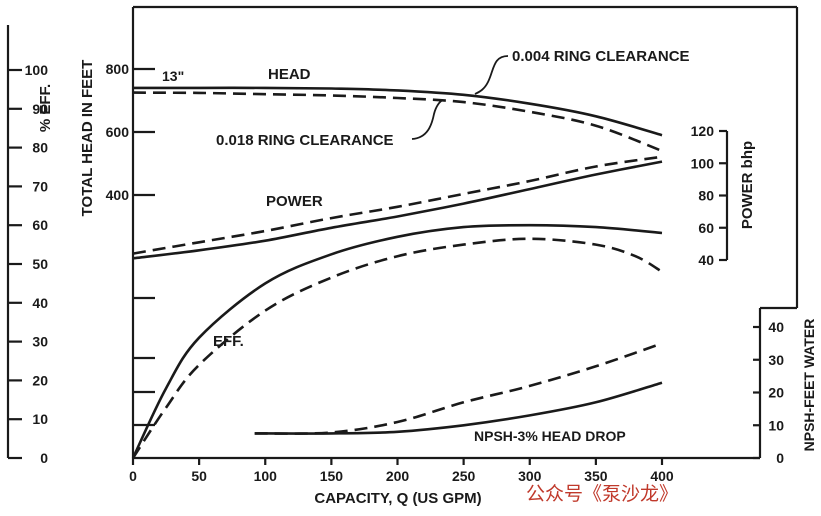 The image size is (821, 516). Describe the element at coordinates (703, 131) in the screenshot. I see `power-tick-label: 120` at that location.